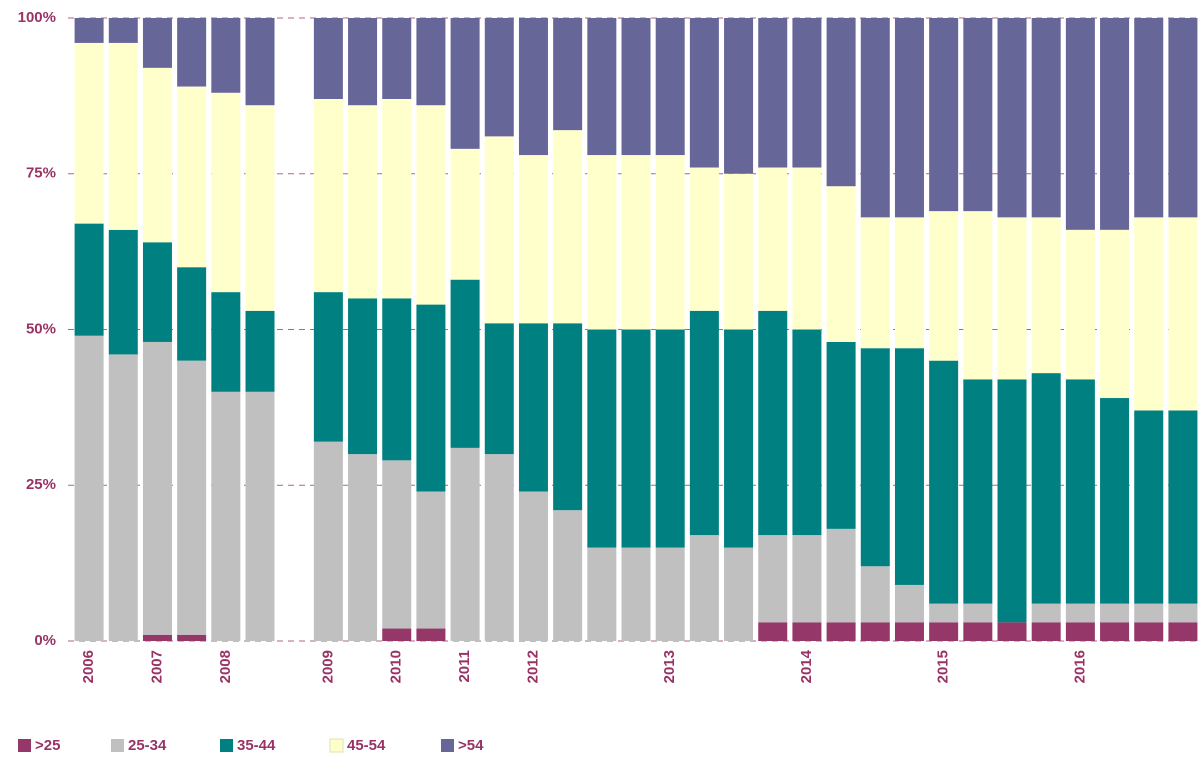 The width and height of the screenshot is (1204, 760). I want to click on y-tick-label: 75%, so click(41, 173).